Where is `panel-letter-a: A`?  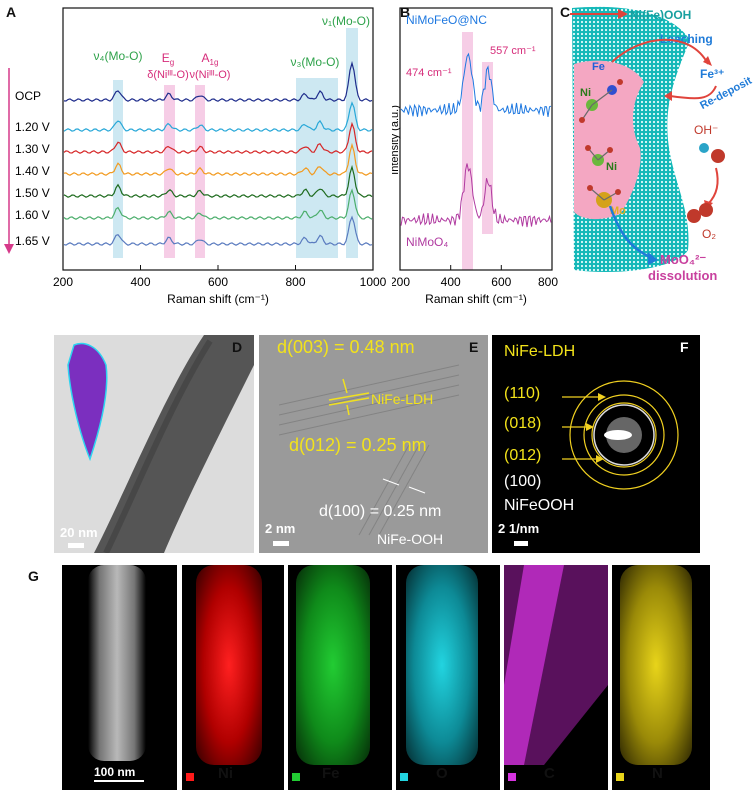
panel-letter-a: A is located at coordinates (11, 12).